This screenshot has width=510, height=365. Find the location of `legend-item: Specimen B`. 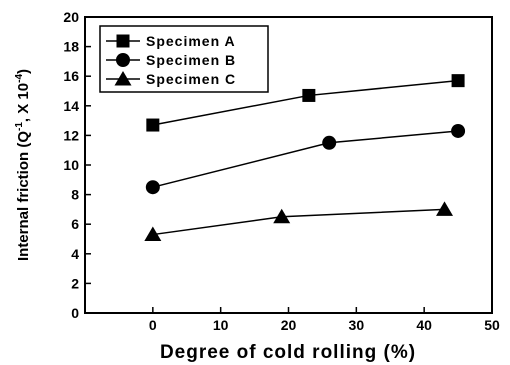

legend-item: Specimen B is located at coordinates (171, 60).